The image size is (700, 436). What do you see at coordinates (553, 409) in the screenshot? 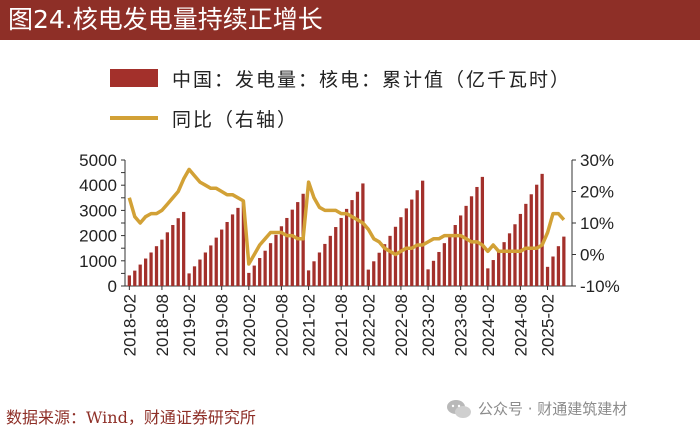
I see `watermark-text: 公众号 · 财通建筑建材` at bounding box center [553, 409].